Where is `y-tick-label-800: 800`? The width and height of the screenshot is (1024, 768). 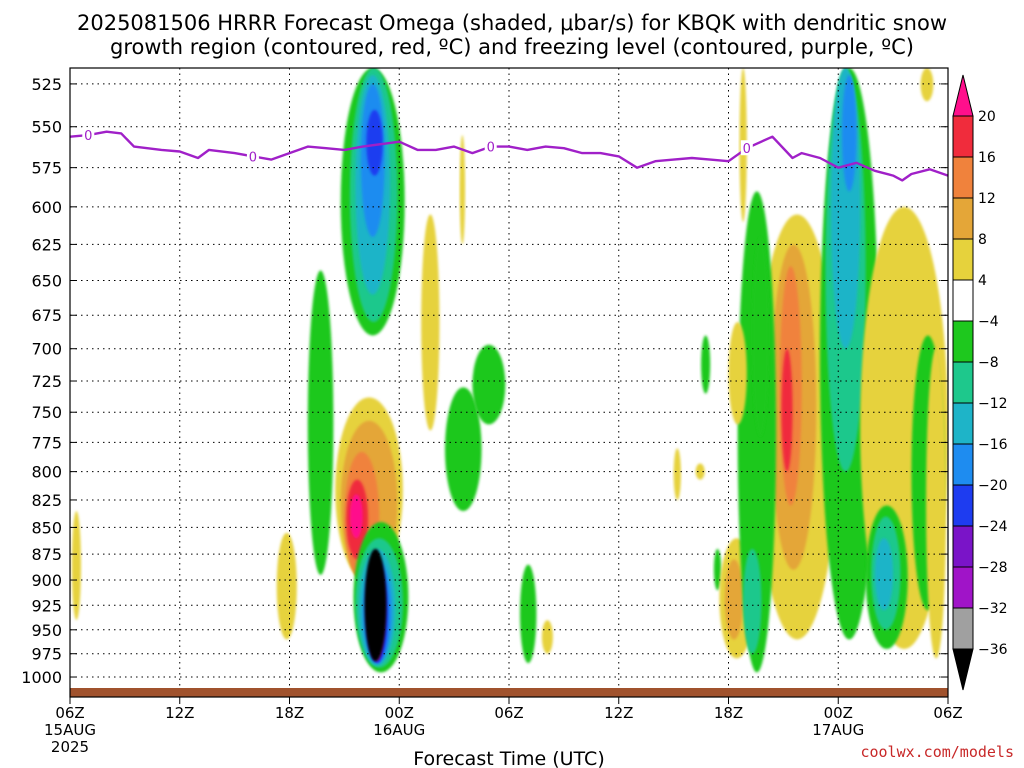
y-tick-label-800: 800 is located at coordinates (46, 472).